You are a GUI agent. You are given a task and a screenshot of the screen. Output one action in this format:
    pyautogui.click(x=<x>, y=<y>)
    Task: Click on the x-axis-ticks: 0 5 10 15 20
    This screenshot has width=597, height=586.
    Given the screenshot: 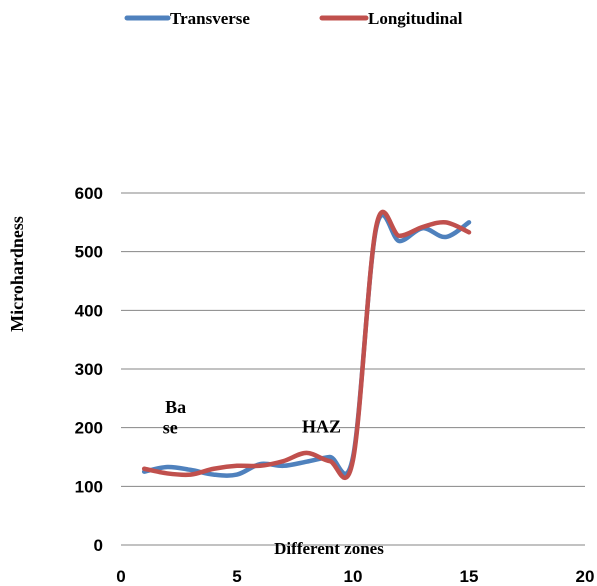 What is the action you would take?
    pyautogui.click(x=355, y=576)
    